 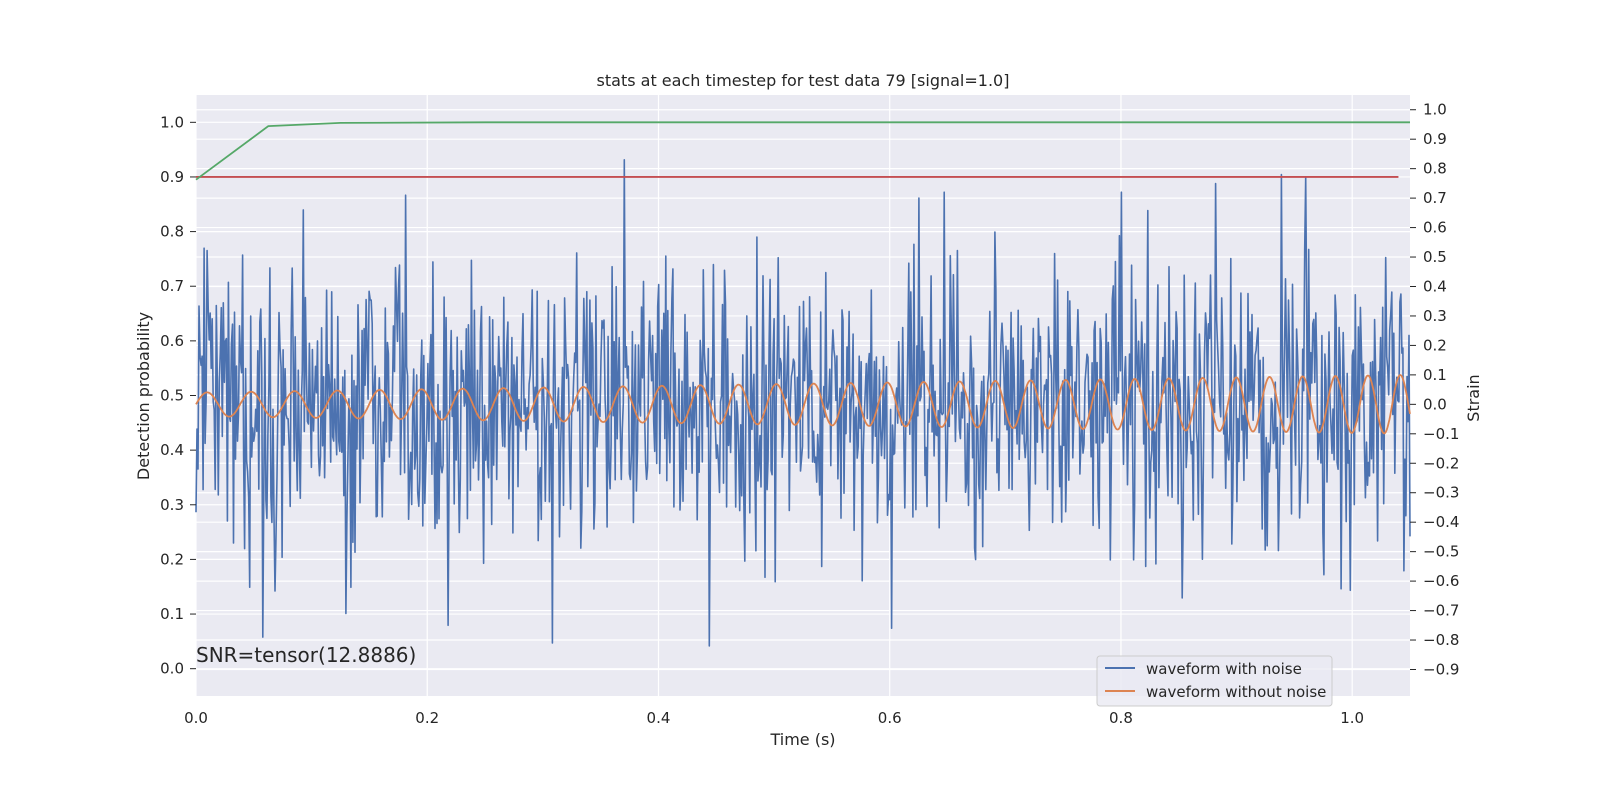 What do you see at coordinates (1435, 375) in the screenshot?
I see `y2-tick-label: 0.1` at bounding box center [1435, 375].